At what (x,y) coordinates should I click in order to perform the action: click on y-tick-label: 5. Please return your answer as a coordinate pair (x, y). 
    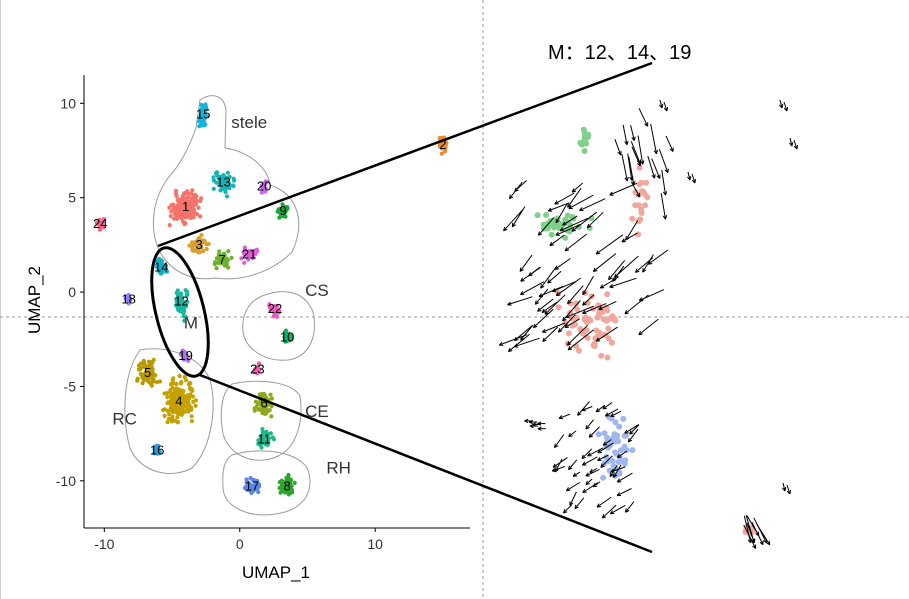
    Looking at the image, I should click on (72, 198).